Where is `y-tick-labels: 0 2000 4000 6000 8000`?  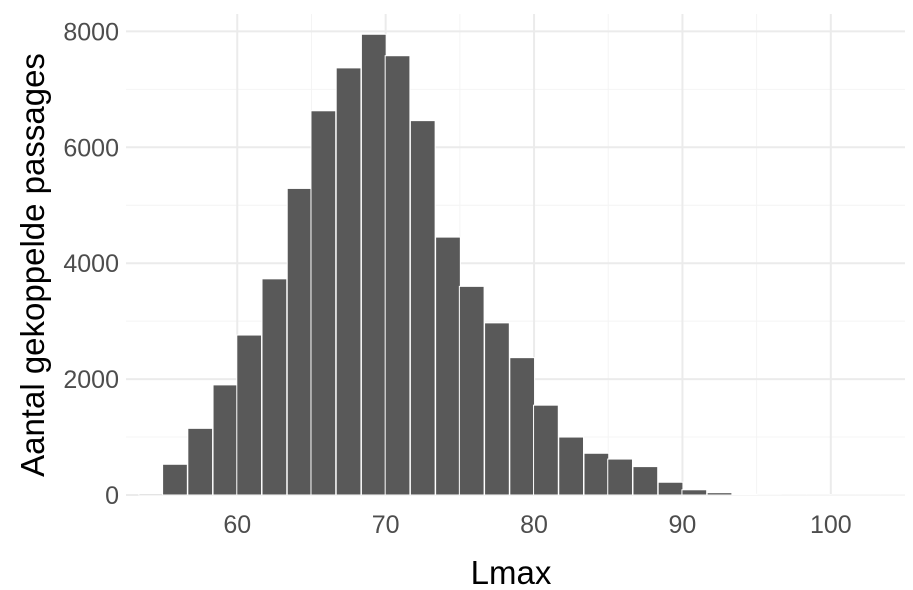 y-tick-labels: 0 2000 4000 6000 8000 is located at coordinates (91, 264).